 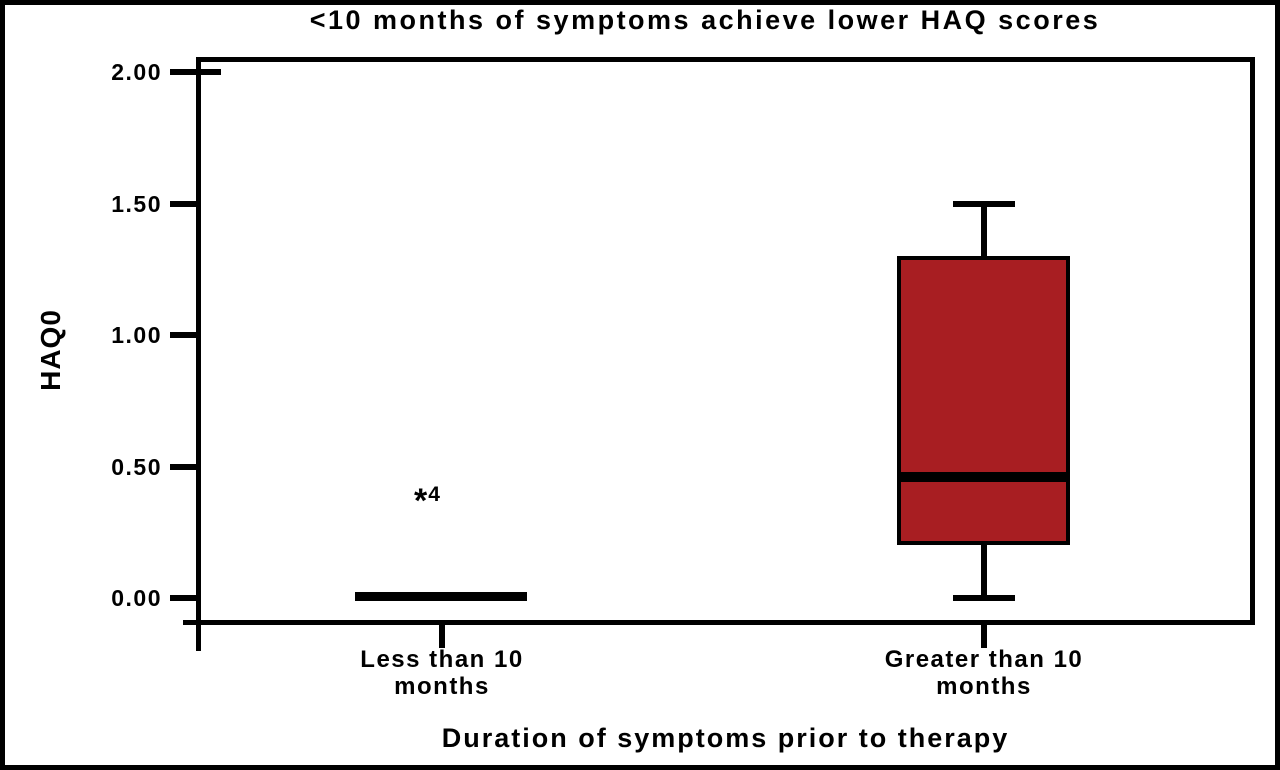 I want to click on collapsed-box-less-than-10-months, so click(x=441, y=596).